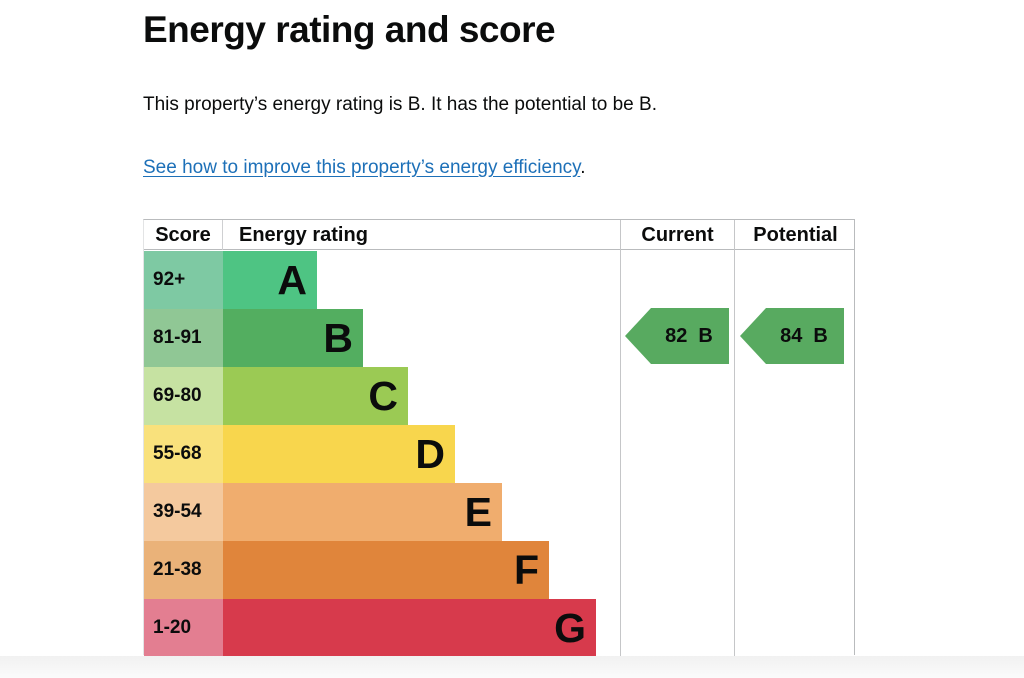 This screenshot has width=1024, height=678. I want to click on page-title: Energy rating and score, so click(349, 29).